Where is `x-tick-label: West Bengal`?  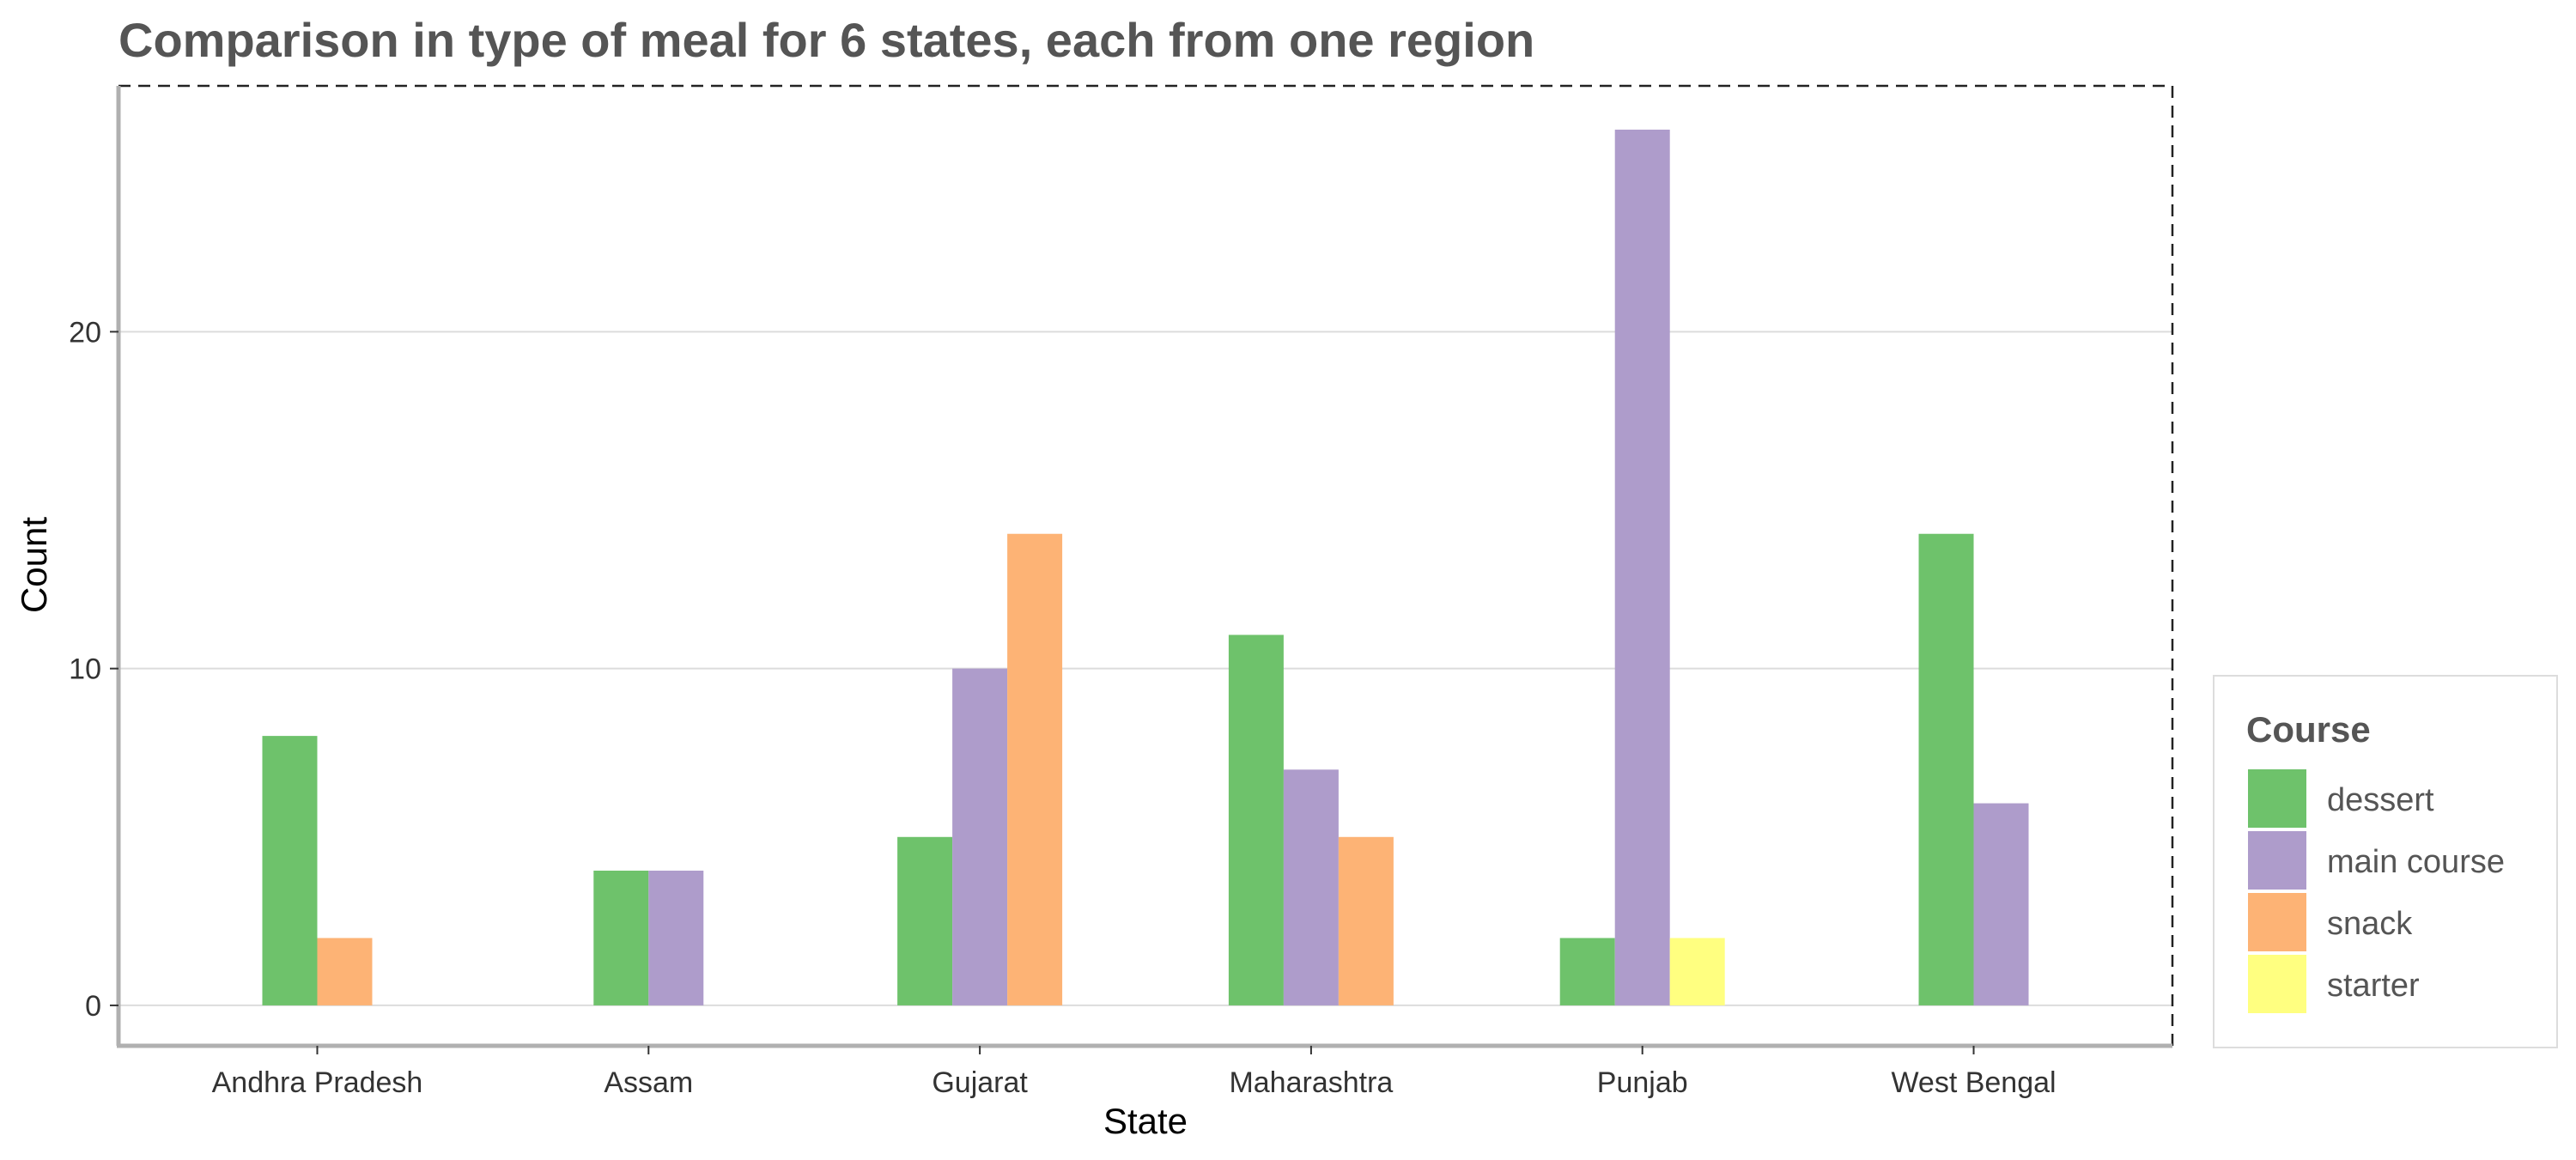
x-tick-label: West Bengal is located at coordinates (1974, 1082).